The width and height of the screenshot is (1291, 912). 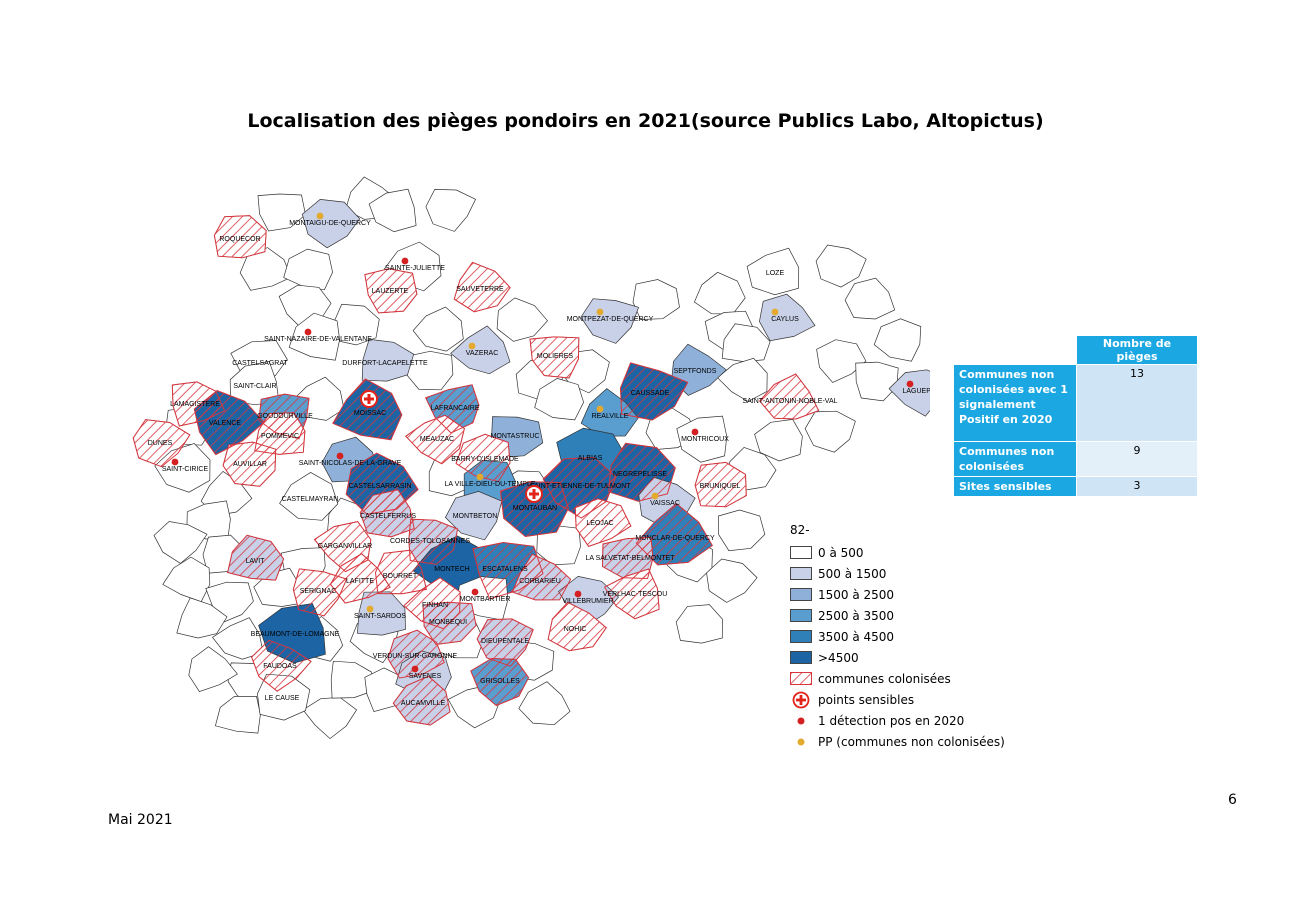 I want to click on commune-label: MEAUZAC, so click(x=437, y=439).